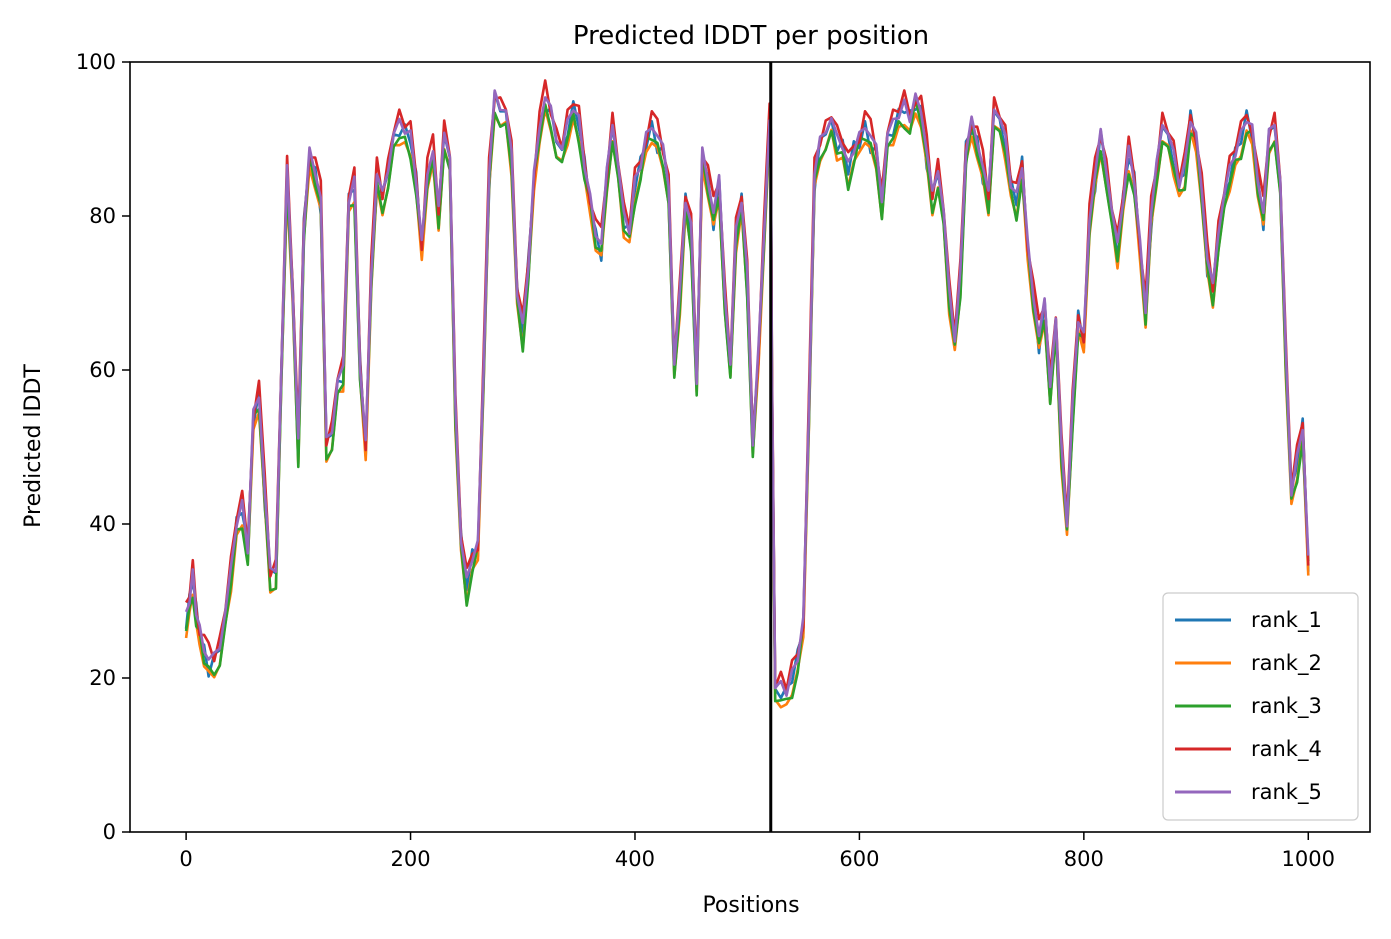 The image size is (1391, 939). What do you see at coordinates (33, 446) in the screenshot?
I see `y-axis-label: Predicted lDDT` at bounding box center [33, 446].